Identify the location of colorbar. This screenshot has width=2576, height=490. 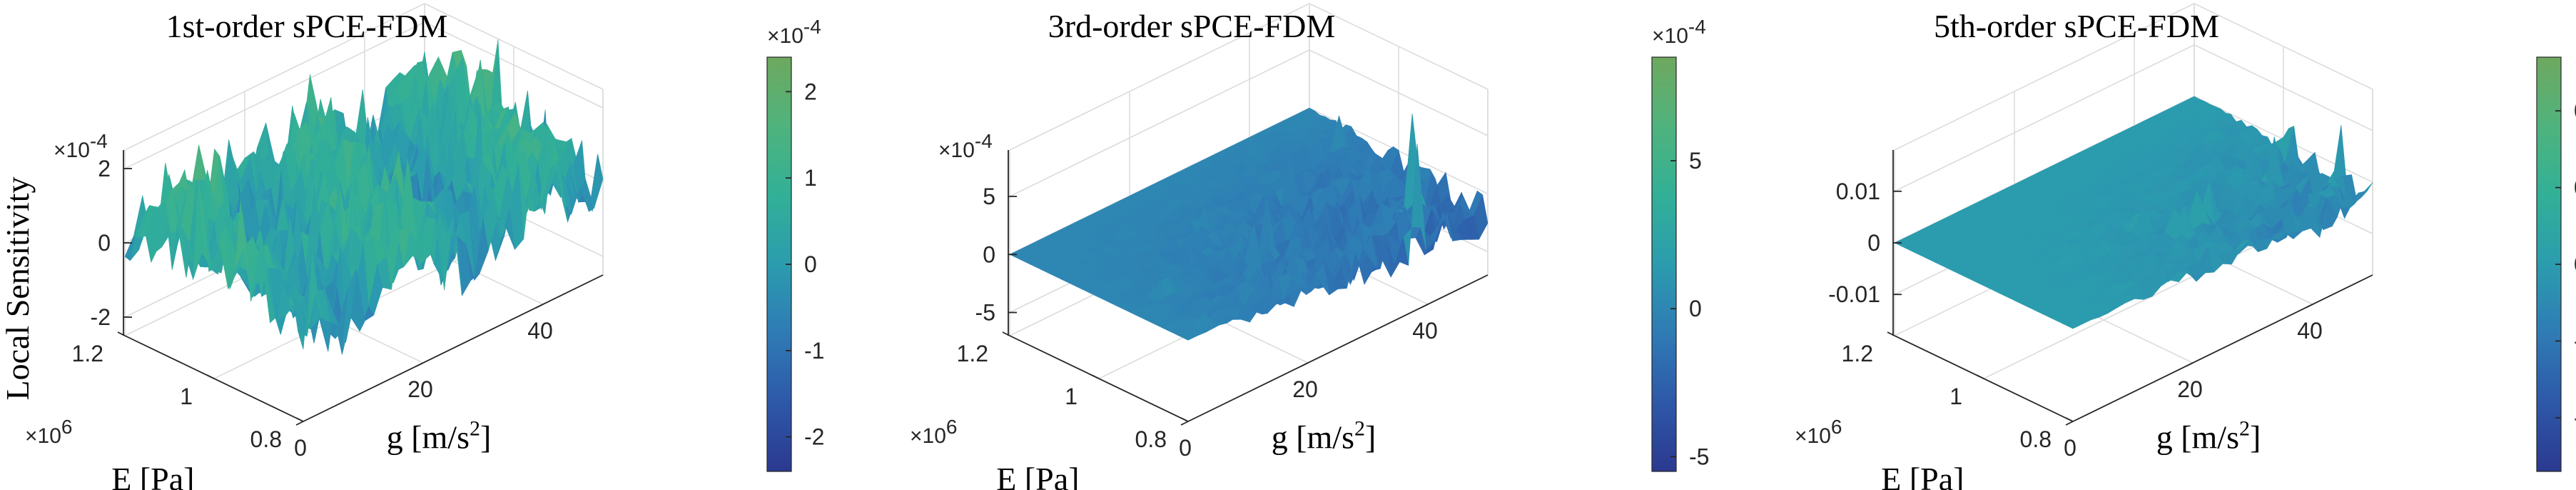
(1664, 264).